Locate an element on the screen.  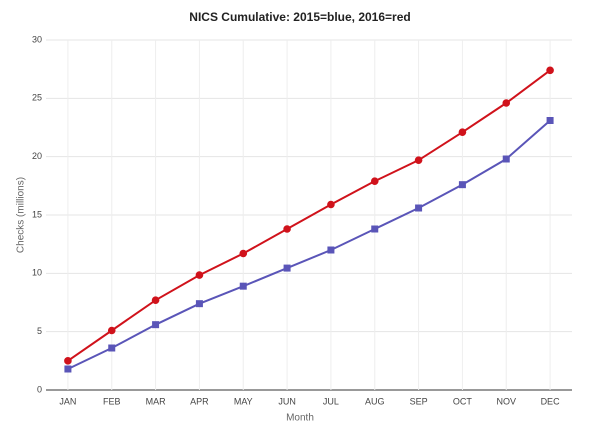
x-tick-label: MAR is located at coordinates (156, 401).